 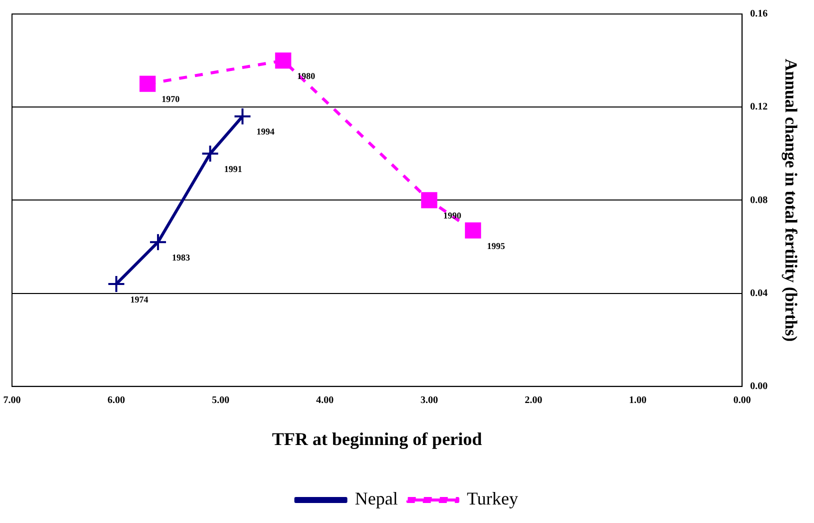 What do you see at coordinates (12, 400) in the screenshot?
I see `x-tick-label: 7.00` at bounding box center [12, 400].